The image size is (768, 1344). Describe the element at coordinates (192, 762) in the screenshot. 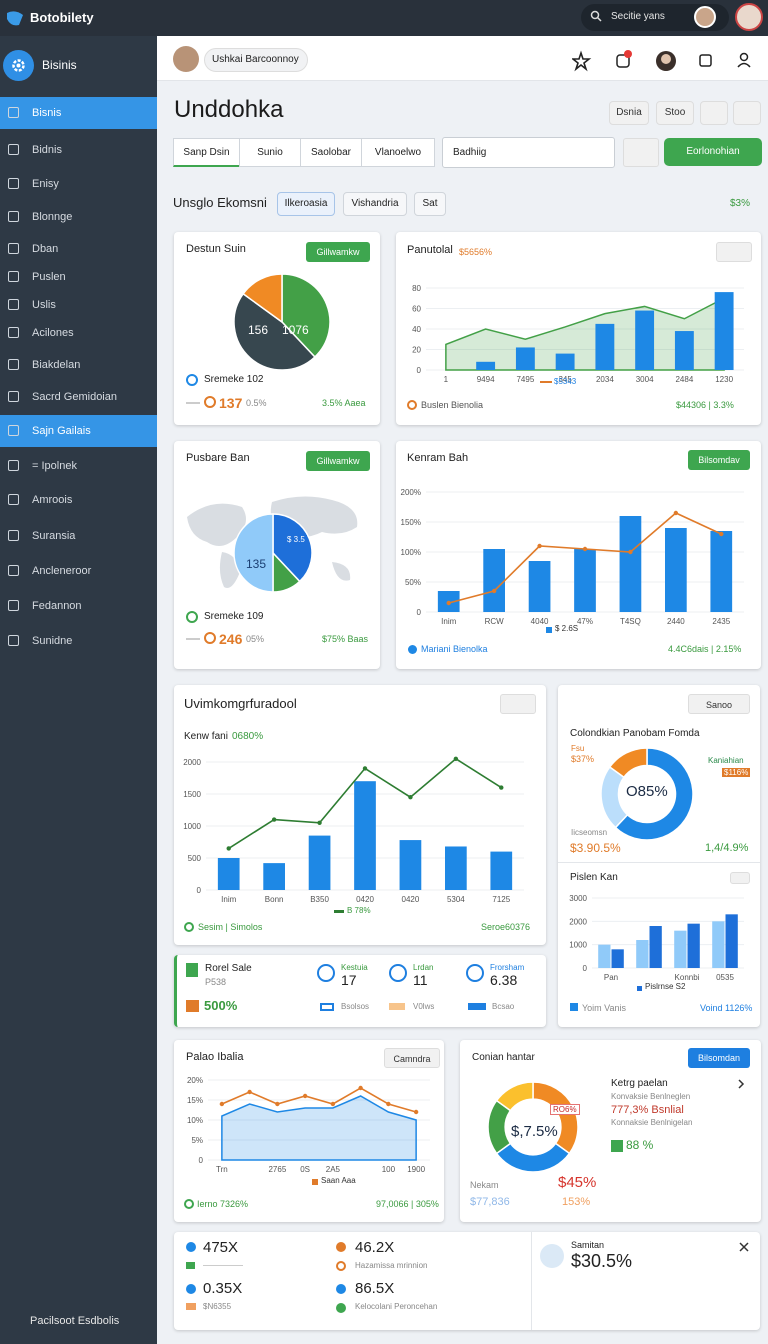

I see `y-tick-label: 2000` at that location.